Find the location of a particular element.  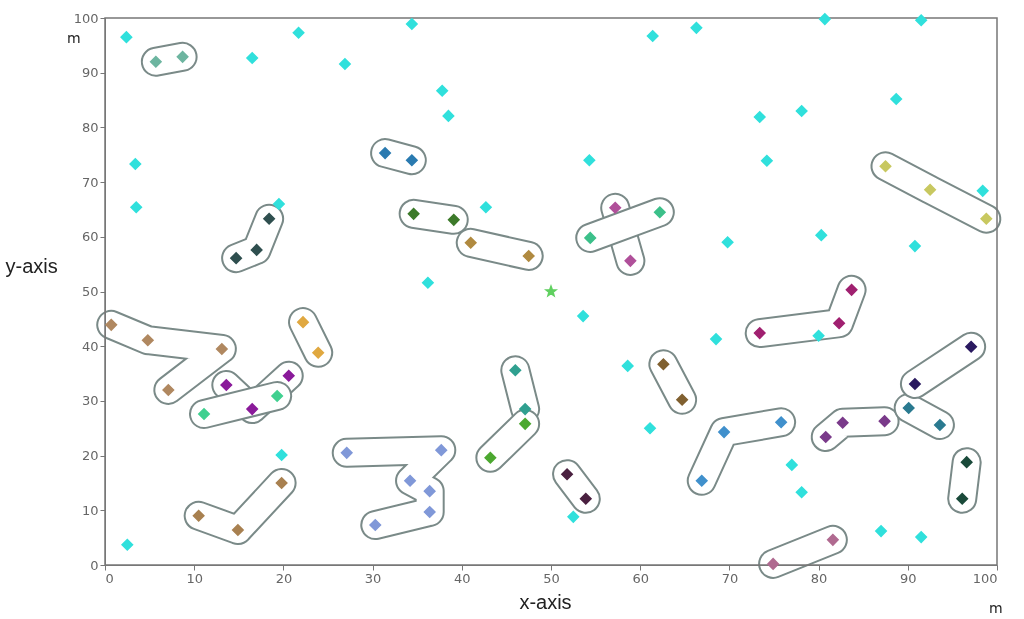

y-tick-label: 80 is located at coordinates (90, 127).